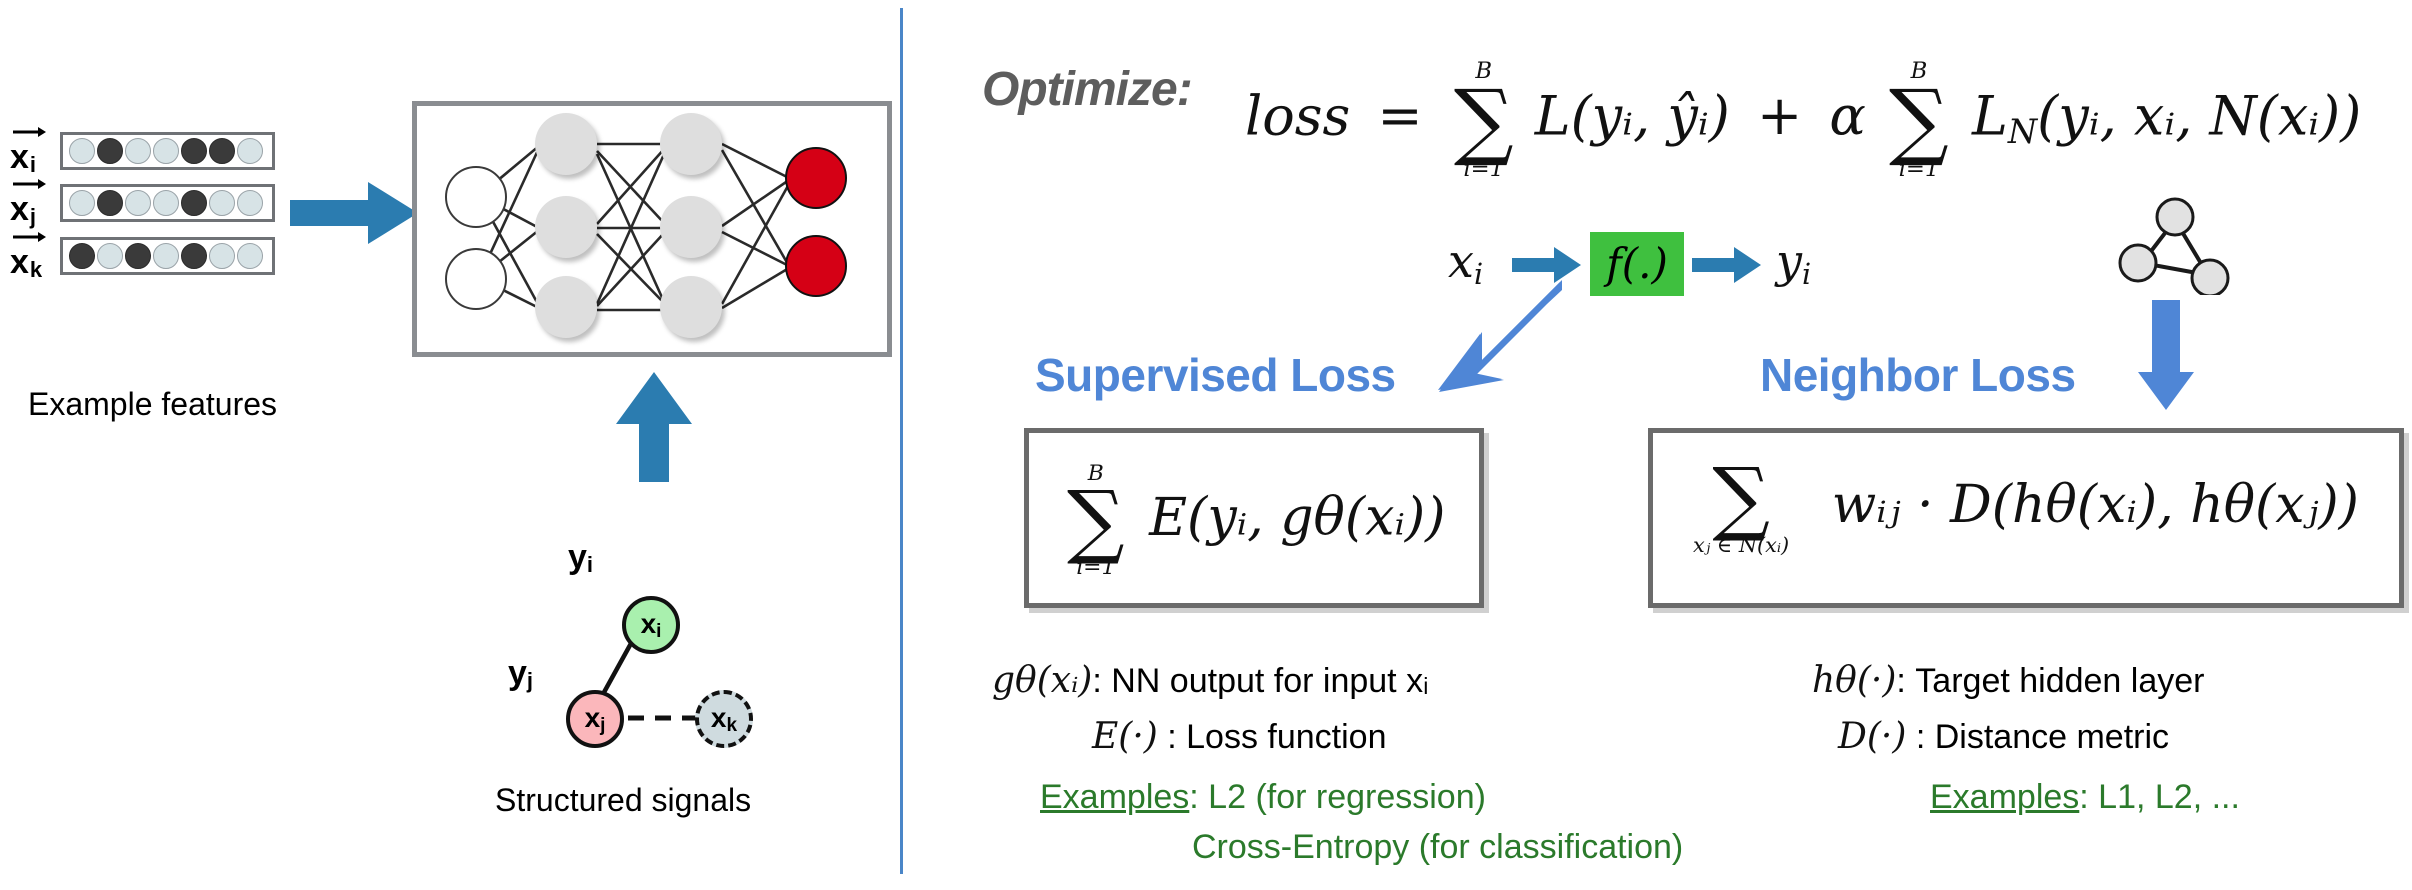 This screenshot has height=890, width=2412. Describe the element at coordinates (1741, 504) in the screenshot. I see `neighbor-sum: ∑ xⱼ ∈ N(xᵢ)` at that location.